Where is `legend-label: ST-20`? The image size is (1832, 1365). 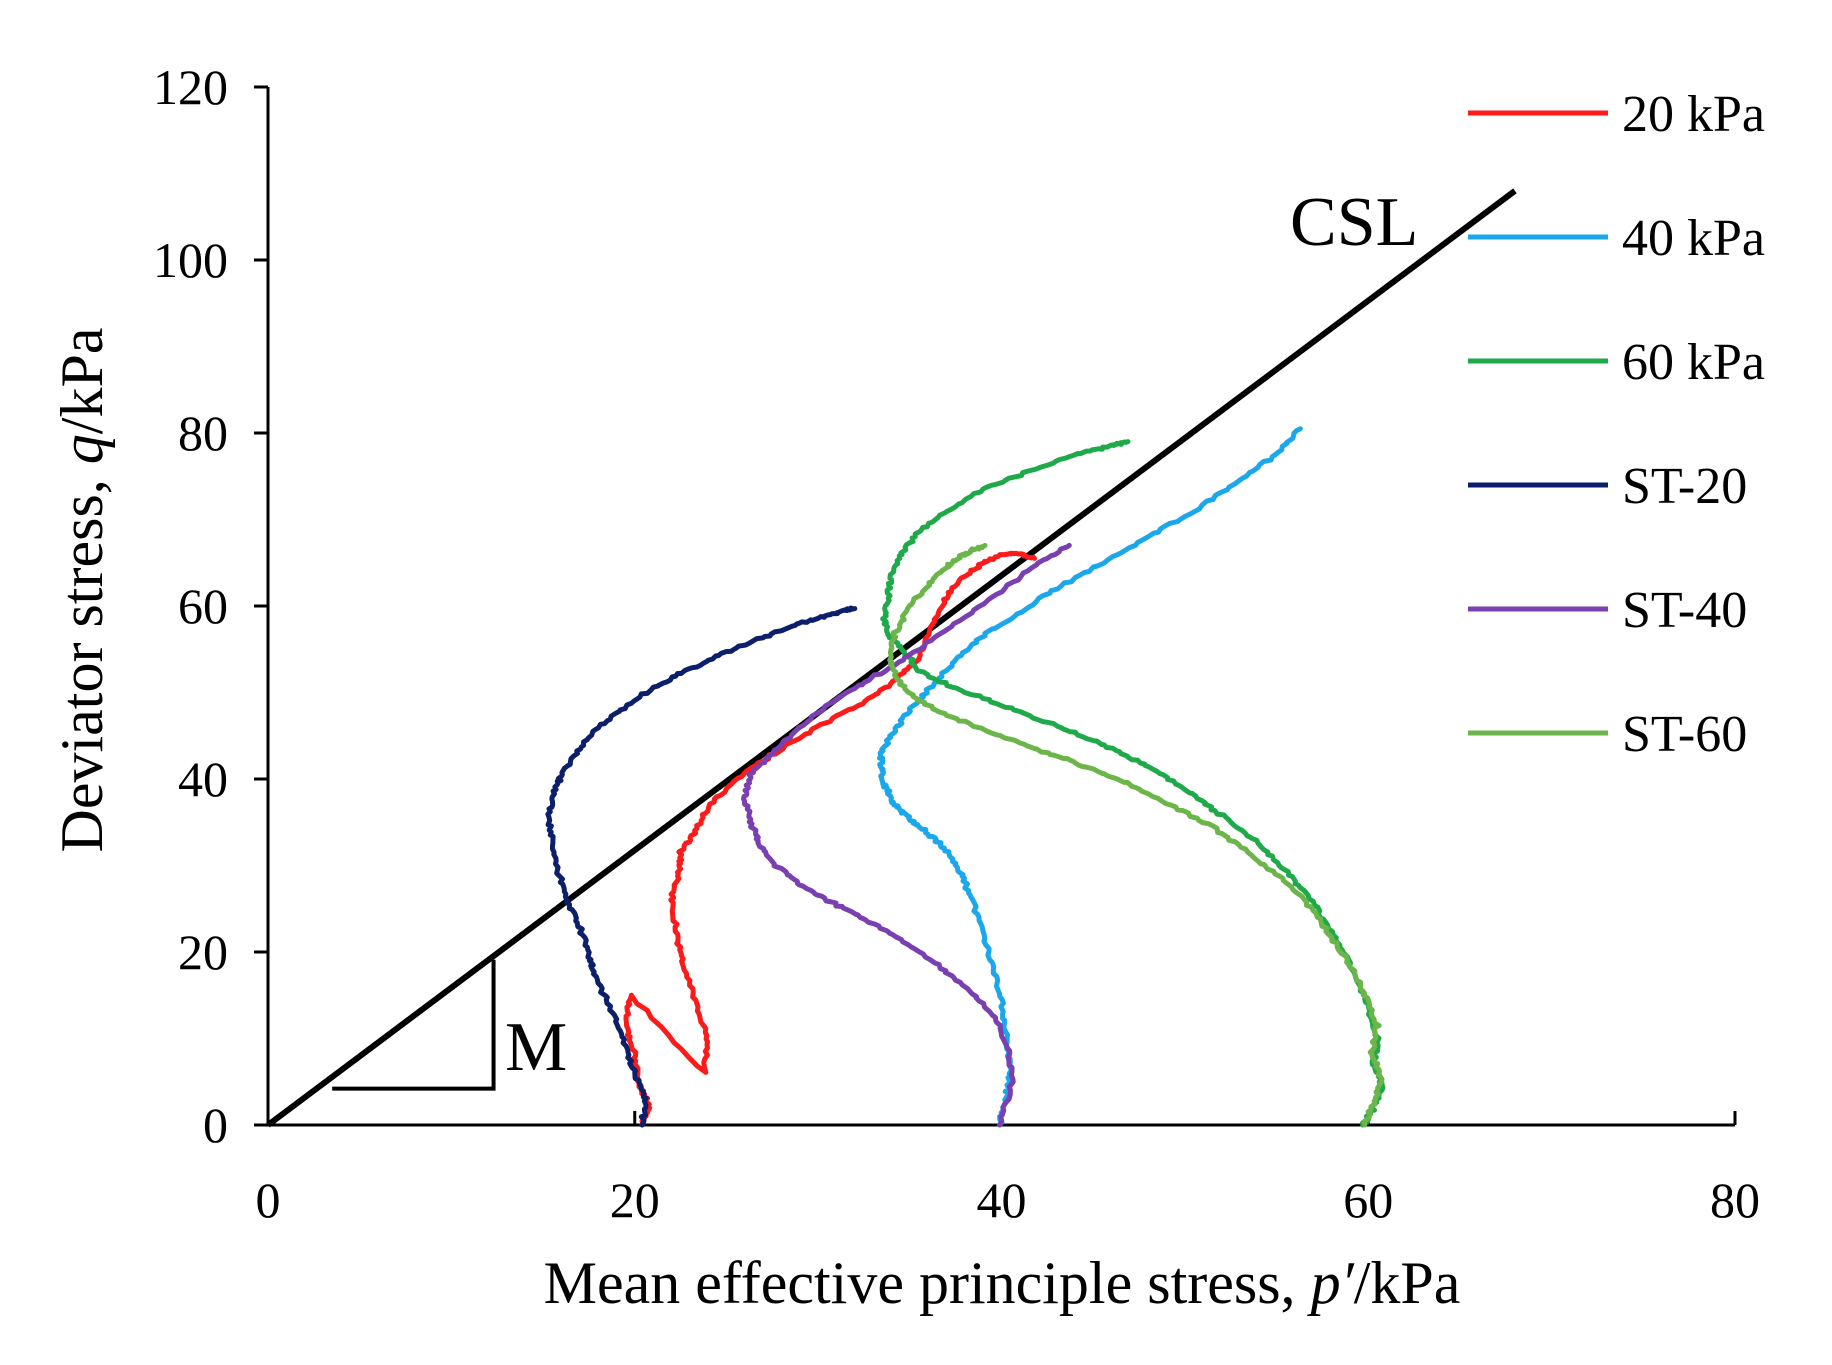
legend-label: ST-20 is located at coordinates (1684, 486).